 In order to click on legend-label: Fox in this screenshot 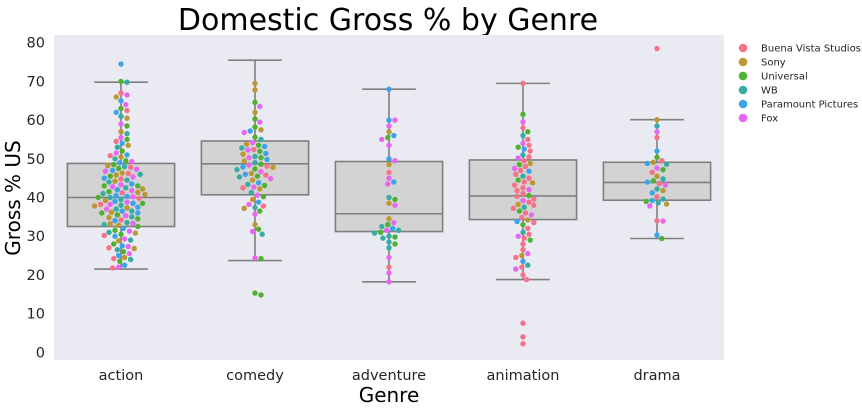, I will do `click(769, 119)`.